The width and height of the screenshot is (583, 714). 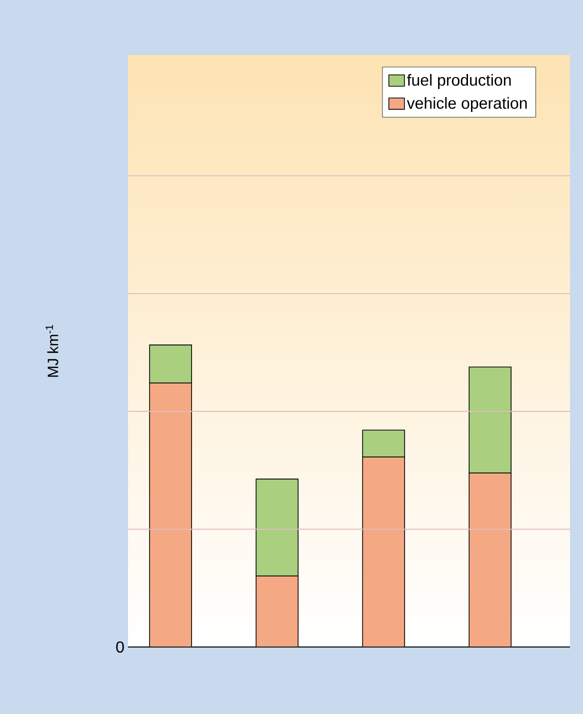 I want to click on y-axis-title: MJ km$^{-1}$, so click(x=52, y=351).